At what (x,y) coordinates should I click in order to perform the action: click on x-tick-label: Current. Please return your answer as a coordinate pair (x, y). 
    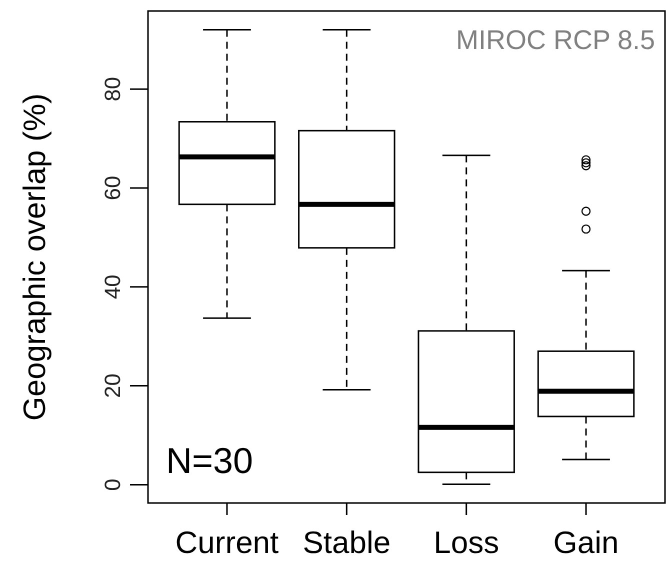
    Looking at the image, I should click on (227, 542).